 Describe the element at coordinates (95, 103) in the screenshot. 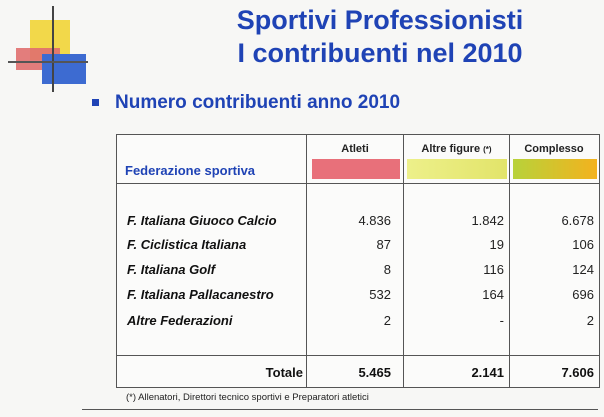

I see `bullet-icon` at that location.